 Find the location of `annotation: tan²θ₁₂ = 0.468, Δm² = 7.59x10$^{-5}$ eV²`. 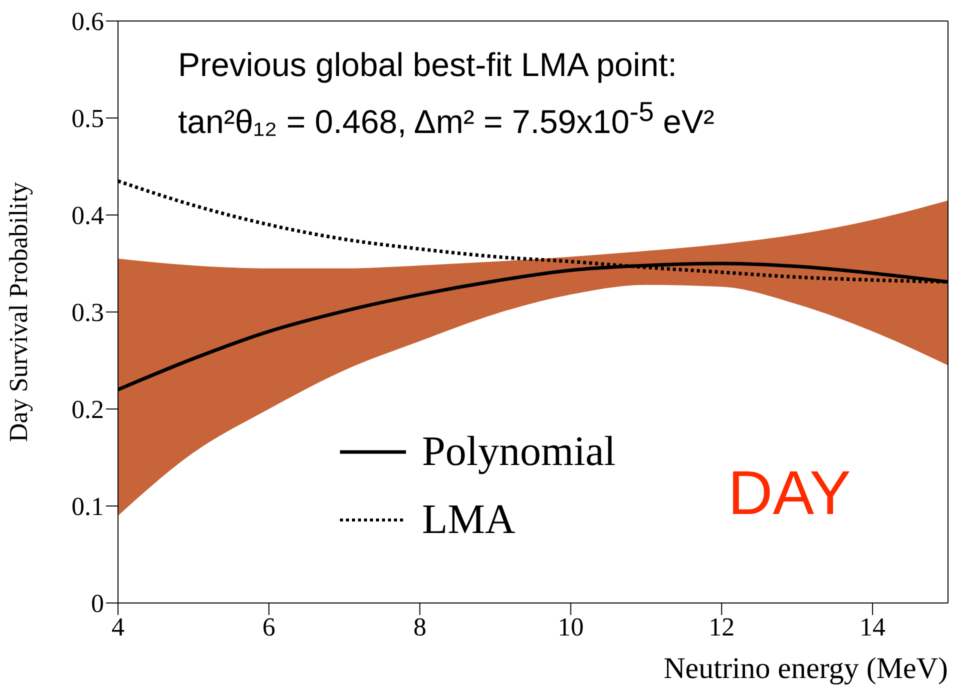

annotation: tan²θ₁₂ = 0.468, Δm² = 7.59x10$^{-5}$ eV² is located at coordinates (446, 118).